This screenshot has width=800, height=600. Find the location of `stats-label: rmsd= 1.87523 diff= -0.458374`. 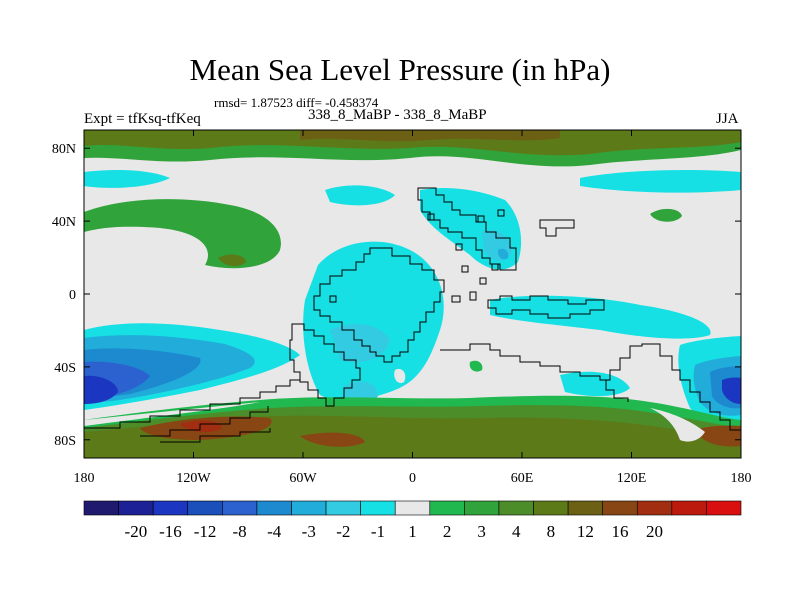

stats-label: rmsd= 1.87523 diff= -0.458374 is located at coordinates (296, 102).